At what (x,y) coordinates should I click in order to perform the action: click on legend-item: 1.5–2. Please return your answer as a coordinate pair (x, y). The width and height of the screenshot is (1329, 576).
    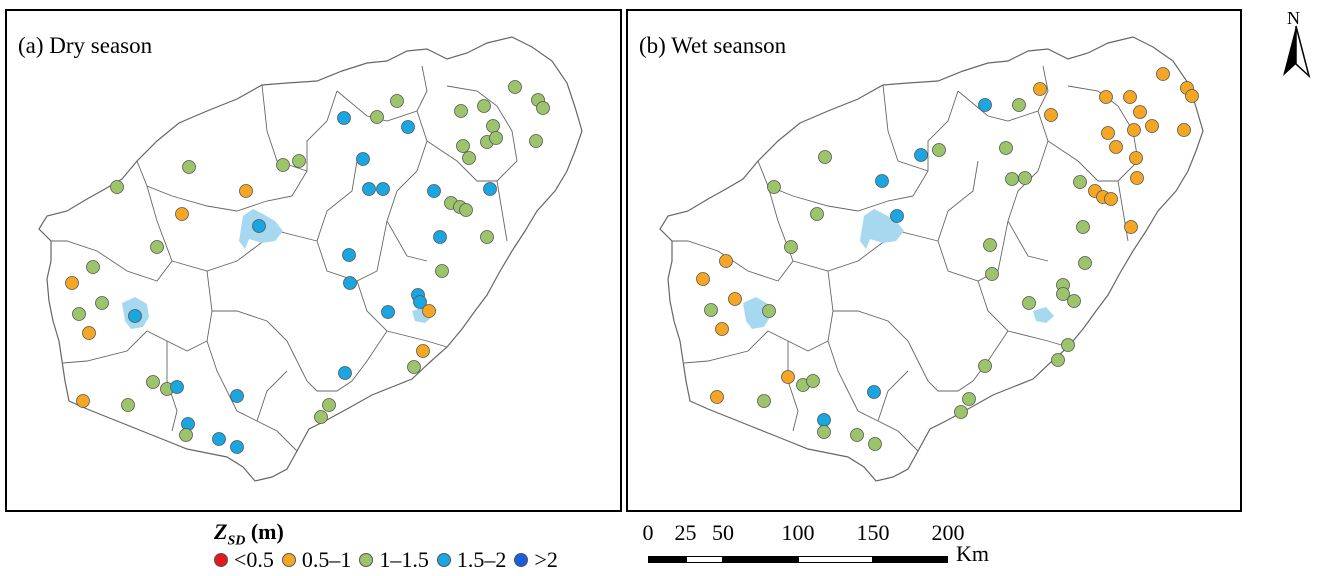
    Looking at the image, I should click on (471, 560).